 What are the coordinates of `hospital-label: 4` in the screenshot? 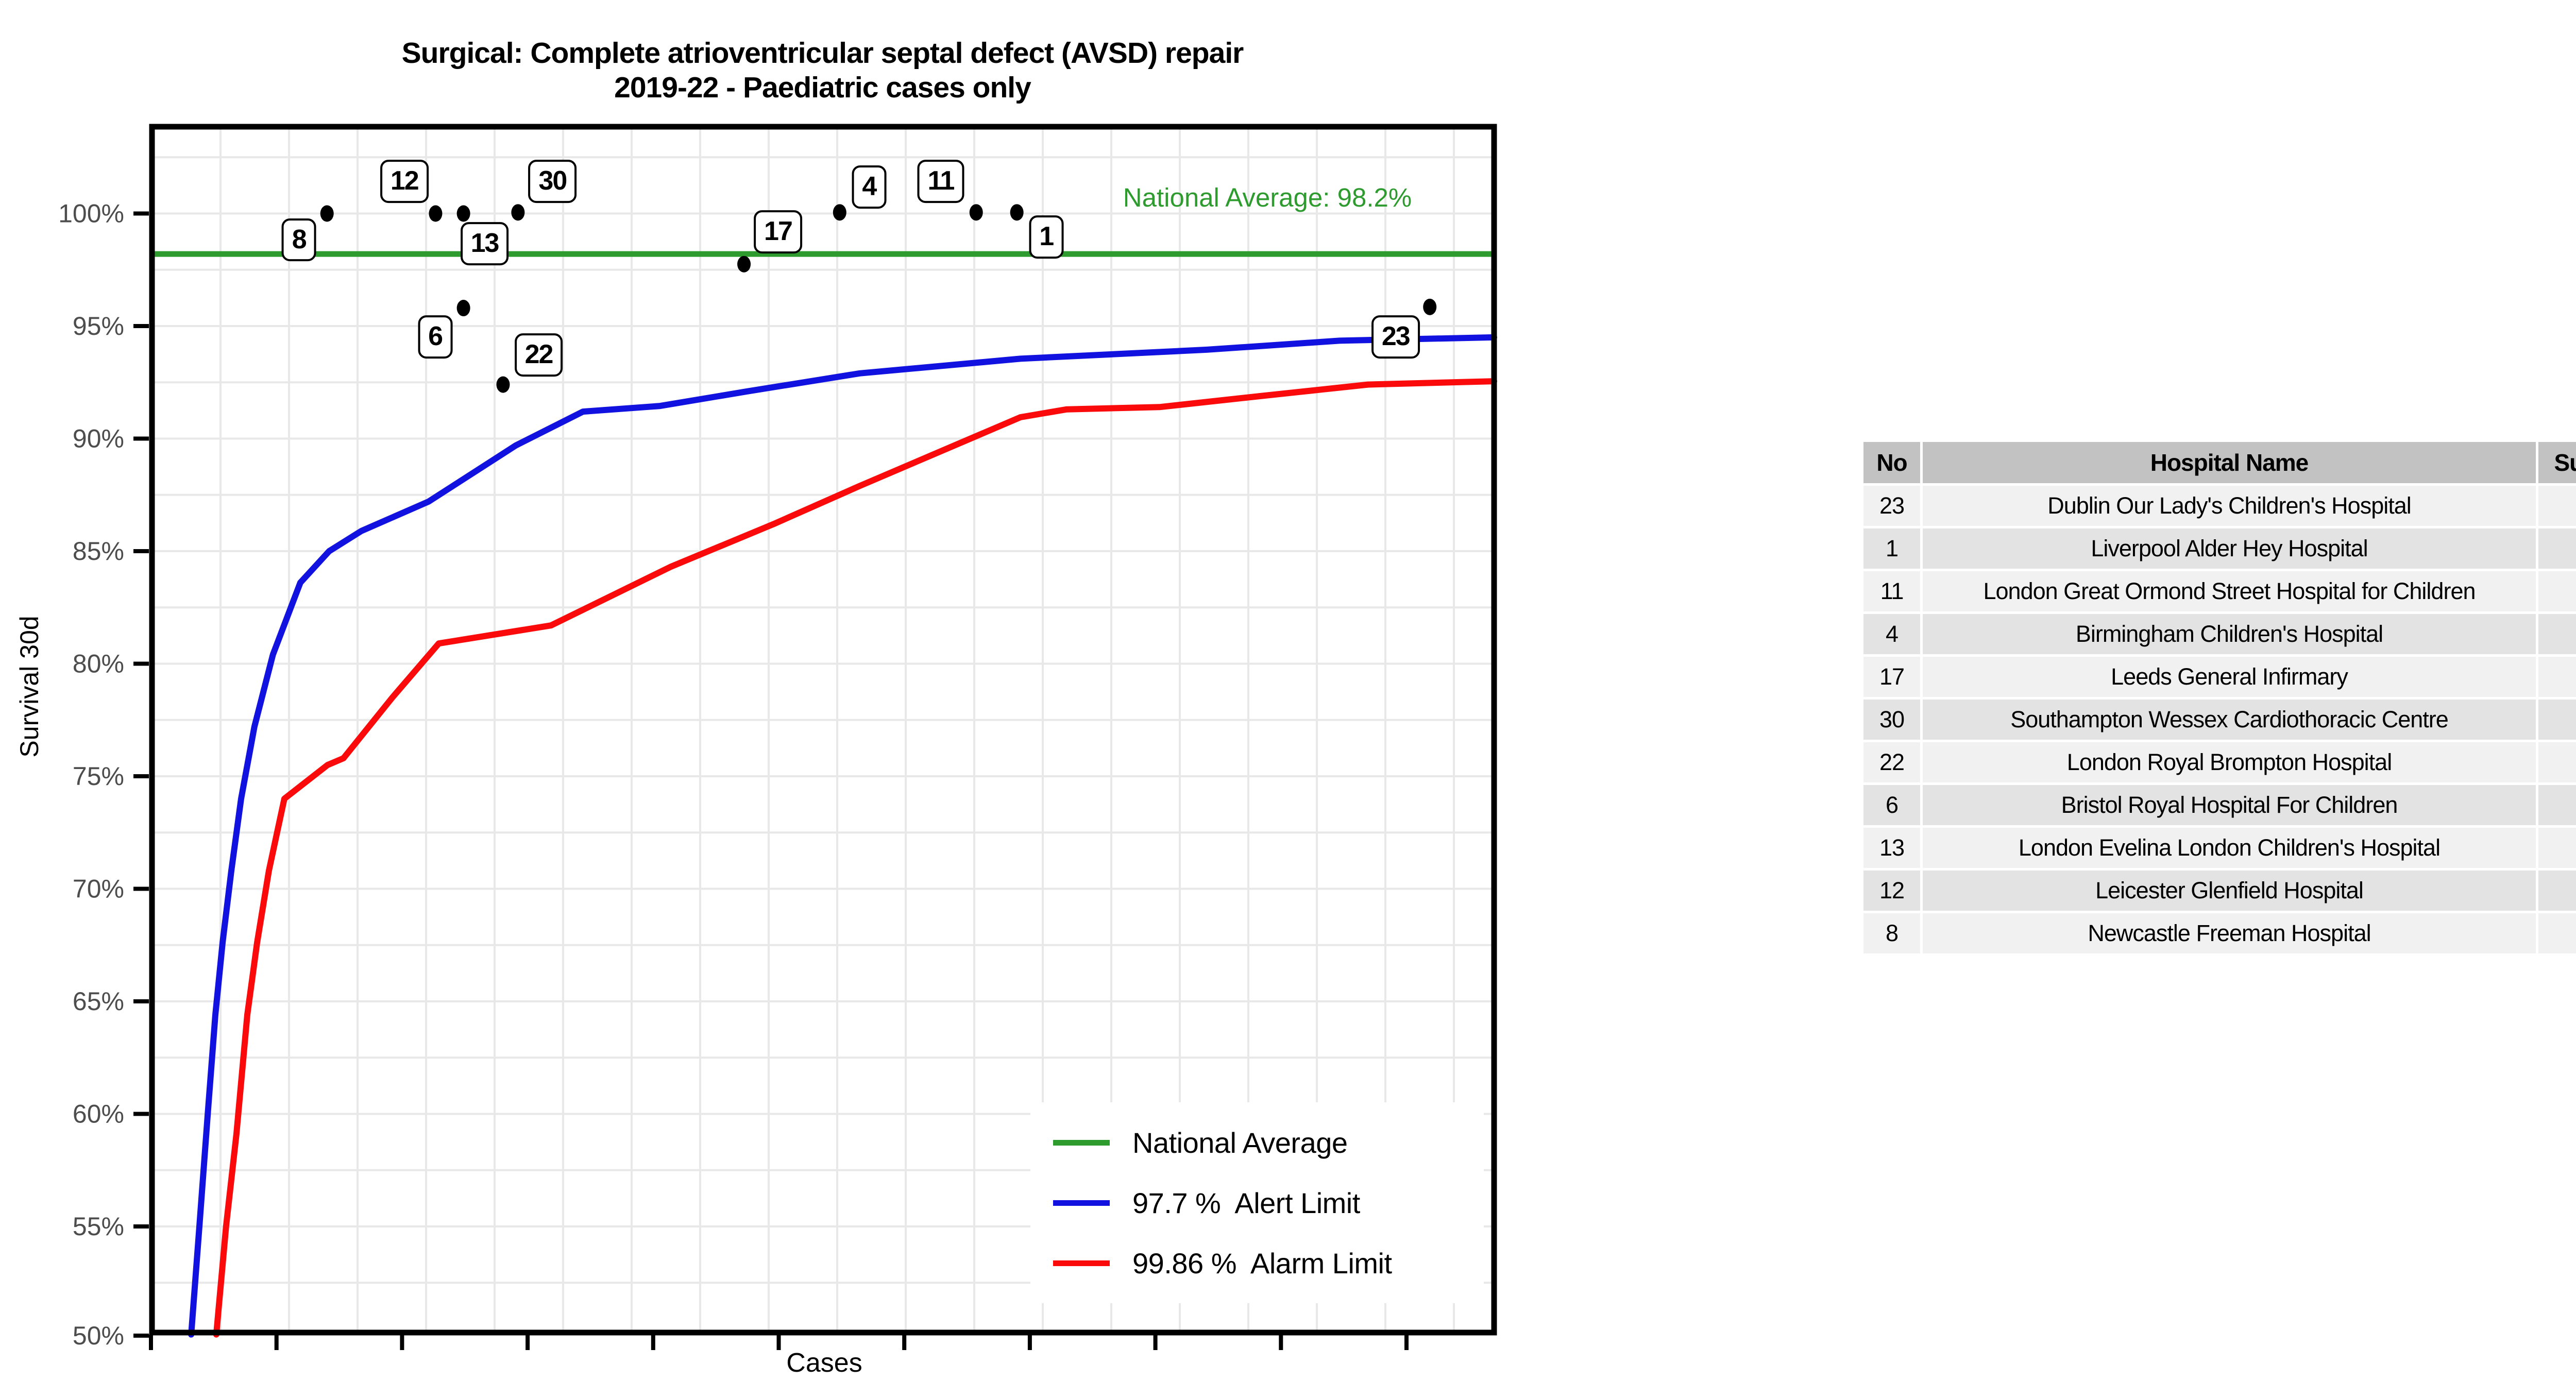 It's located at (870, 187).